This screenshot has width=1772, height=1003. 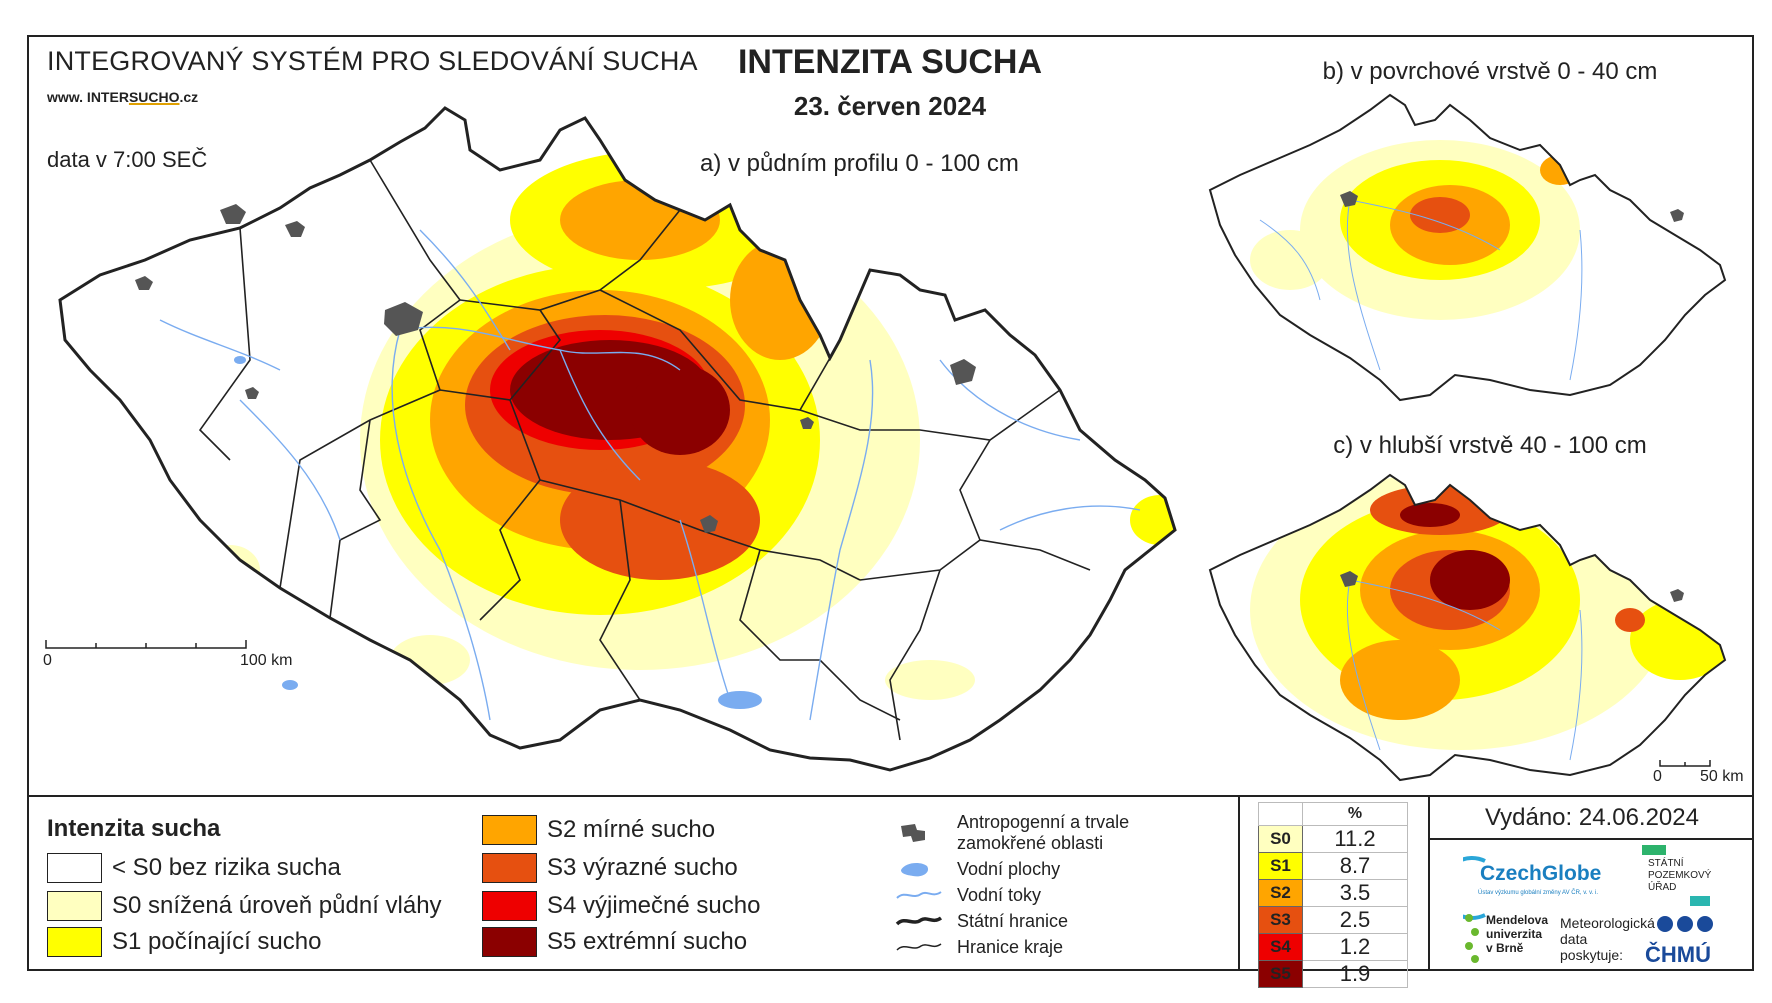 I want to click on scale-a-start: 0, so click(x=47, y=660).